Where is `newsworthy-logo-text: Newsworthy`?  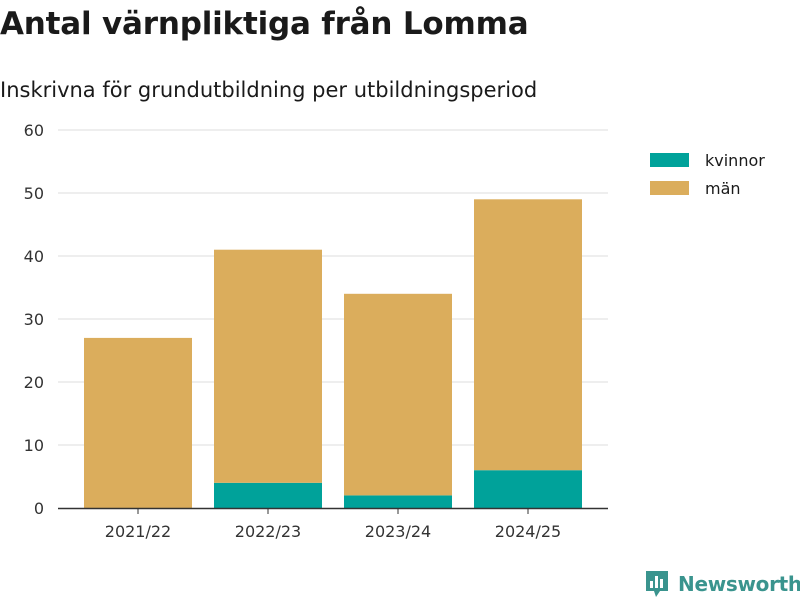
newsworthy-logo-text: Newsworthy is located at coordinates (739, 584).